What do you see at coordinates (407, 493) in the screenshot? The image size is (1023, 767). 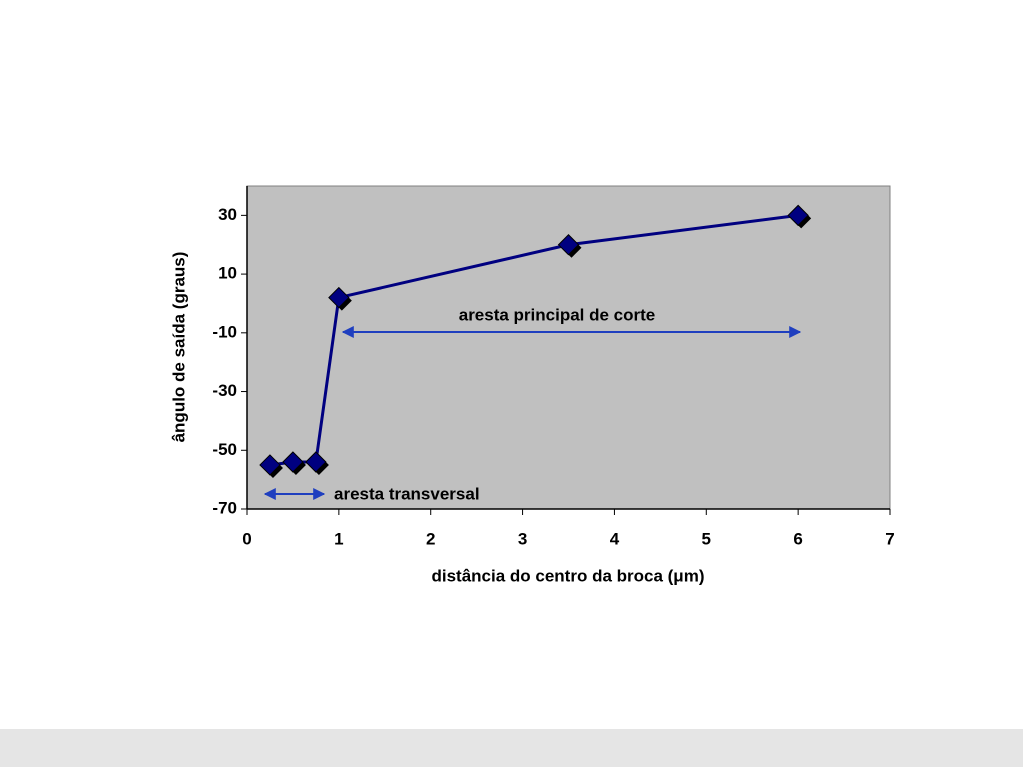 I see `annotation: aresta transversal` at bounding box center [407, 493].